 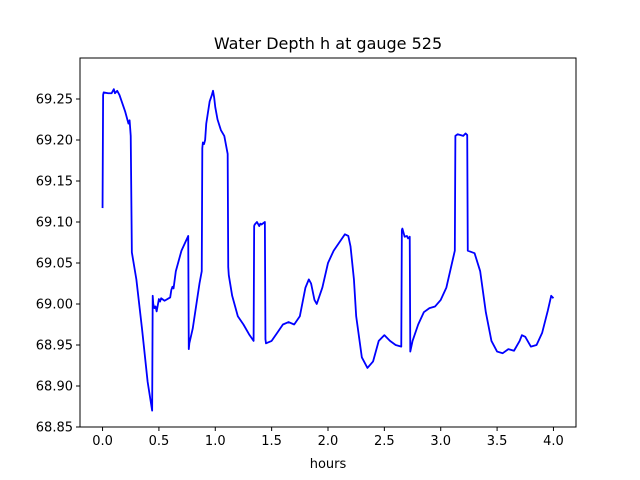 I want to click on x-tick-label: 0.5, so click(x=159, y=441).